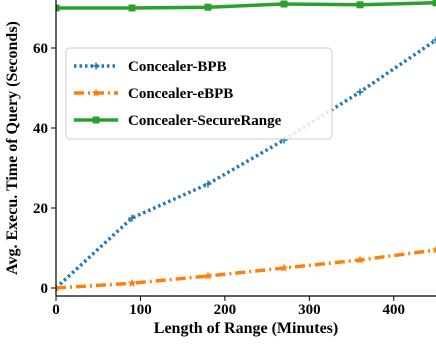 This screenshot has width=436, height=347. Describe the element at coordinates (309, 310) in the screenshot. I see `x-tick-label: 300` at that location.